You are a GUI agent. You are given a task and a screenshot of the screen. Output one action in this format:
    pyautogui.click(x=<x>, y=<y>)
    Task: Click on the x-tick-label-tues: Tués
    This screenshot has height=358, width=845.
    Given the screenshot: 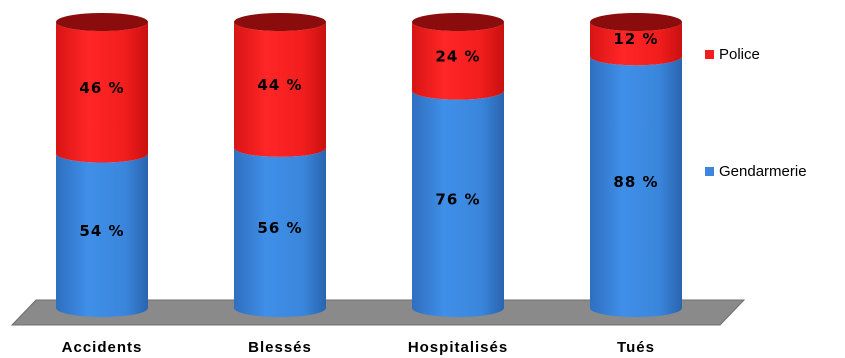 What is the action you would take?
    pyautogui.click(x=636, y=347)
    